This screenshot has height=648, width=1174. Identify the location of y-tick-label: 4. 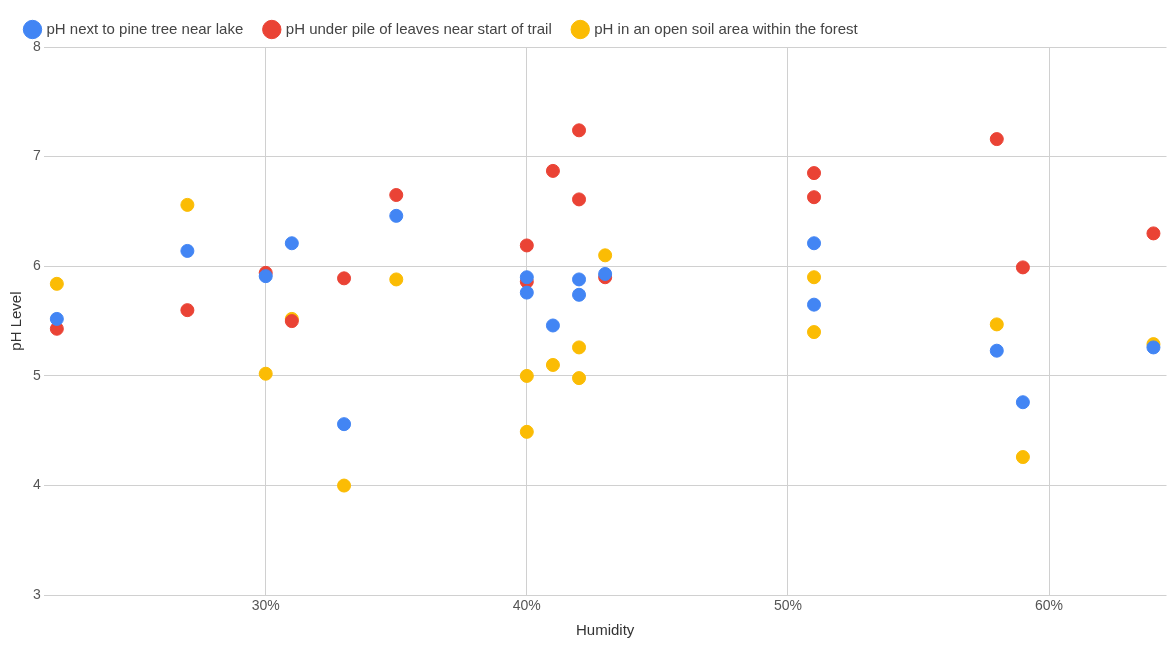
(36, 484).